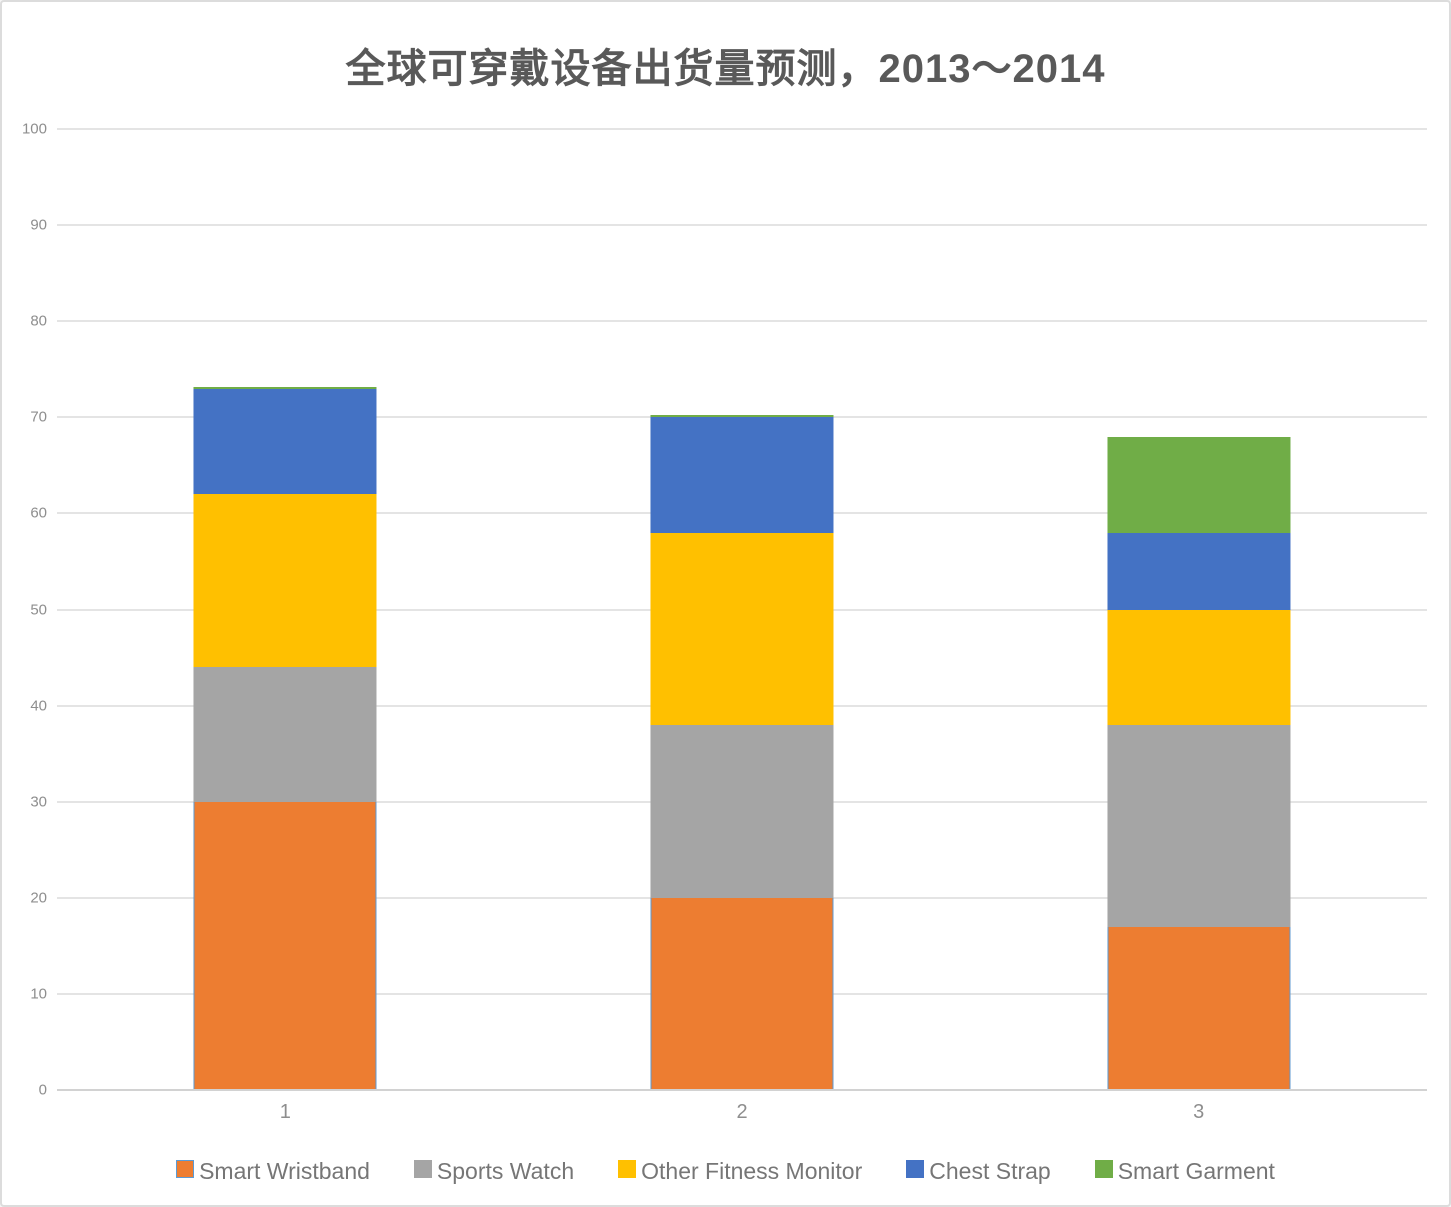  I want to click on x-tick-label-1: 1, so click(285, 1112).